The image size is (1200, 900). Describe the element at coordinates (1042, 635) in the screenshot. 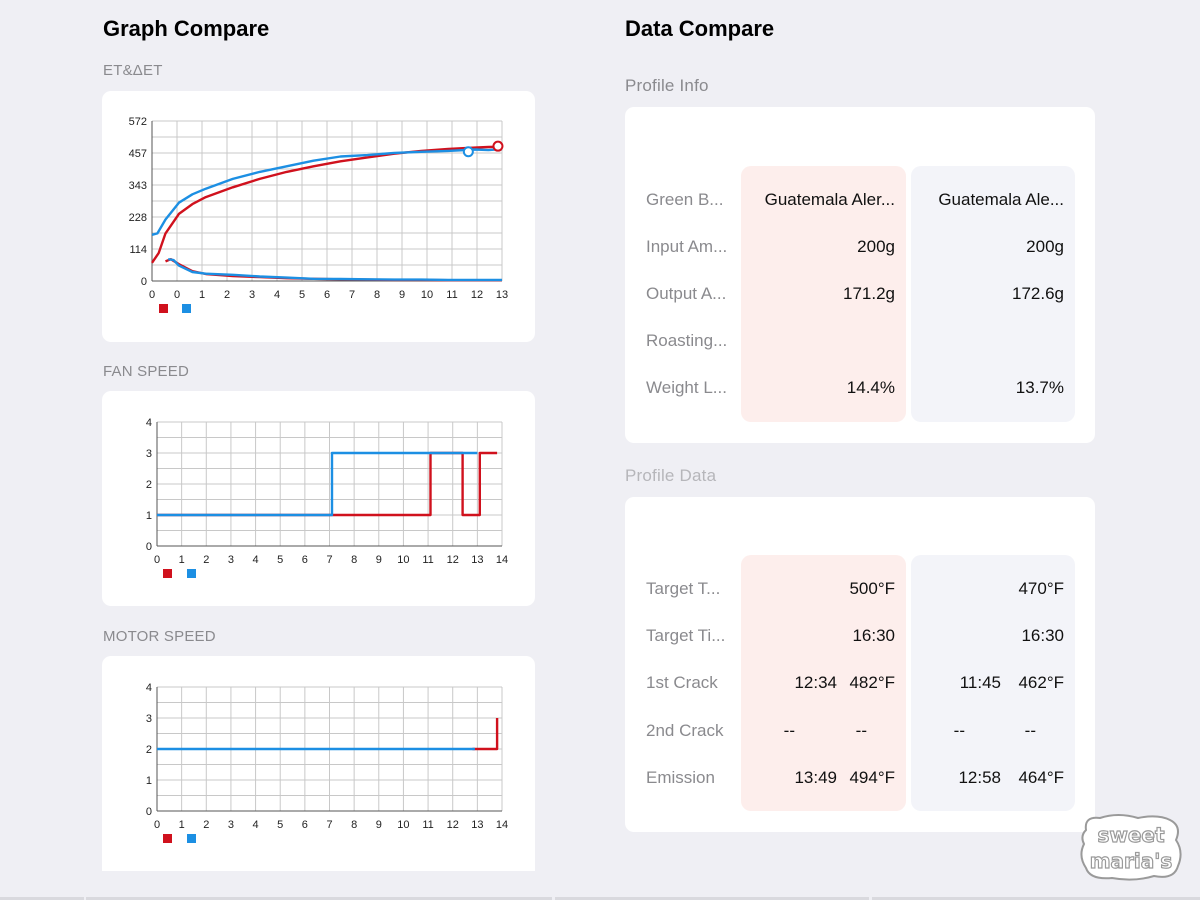

I see `target-time-b: 16:30` at that location.